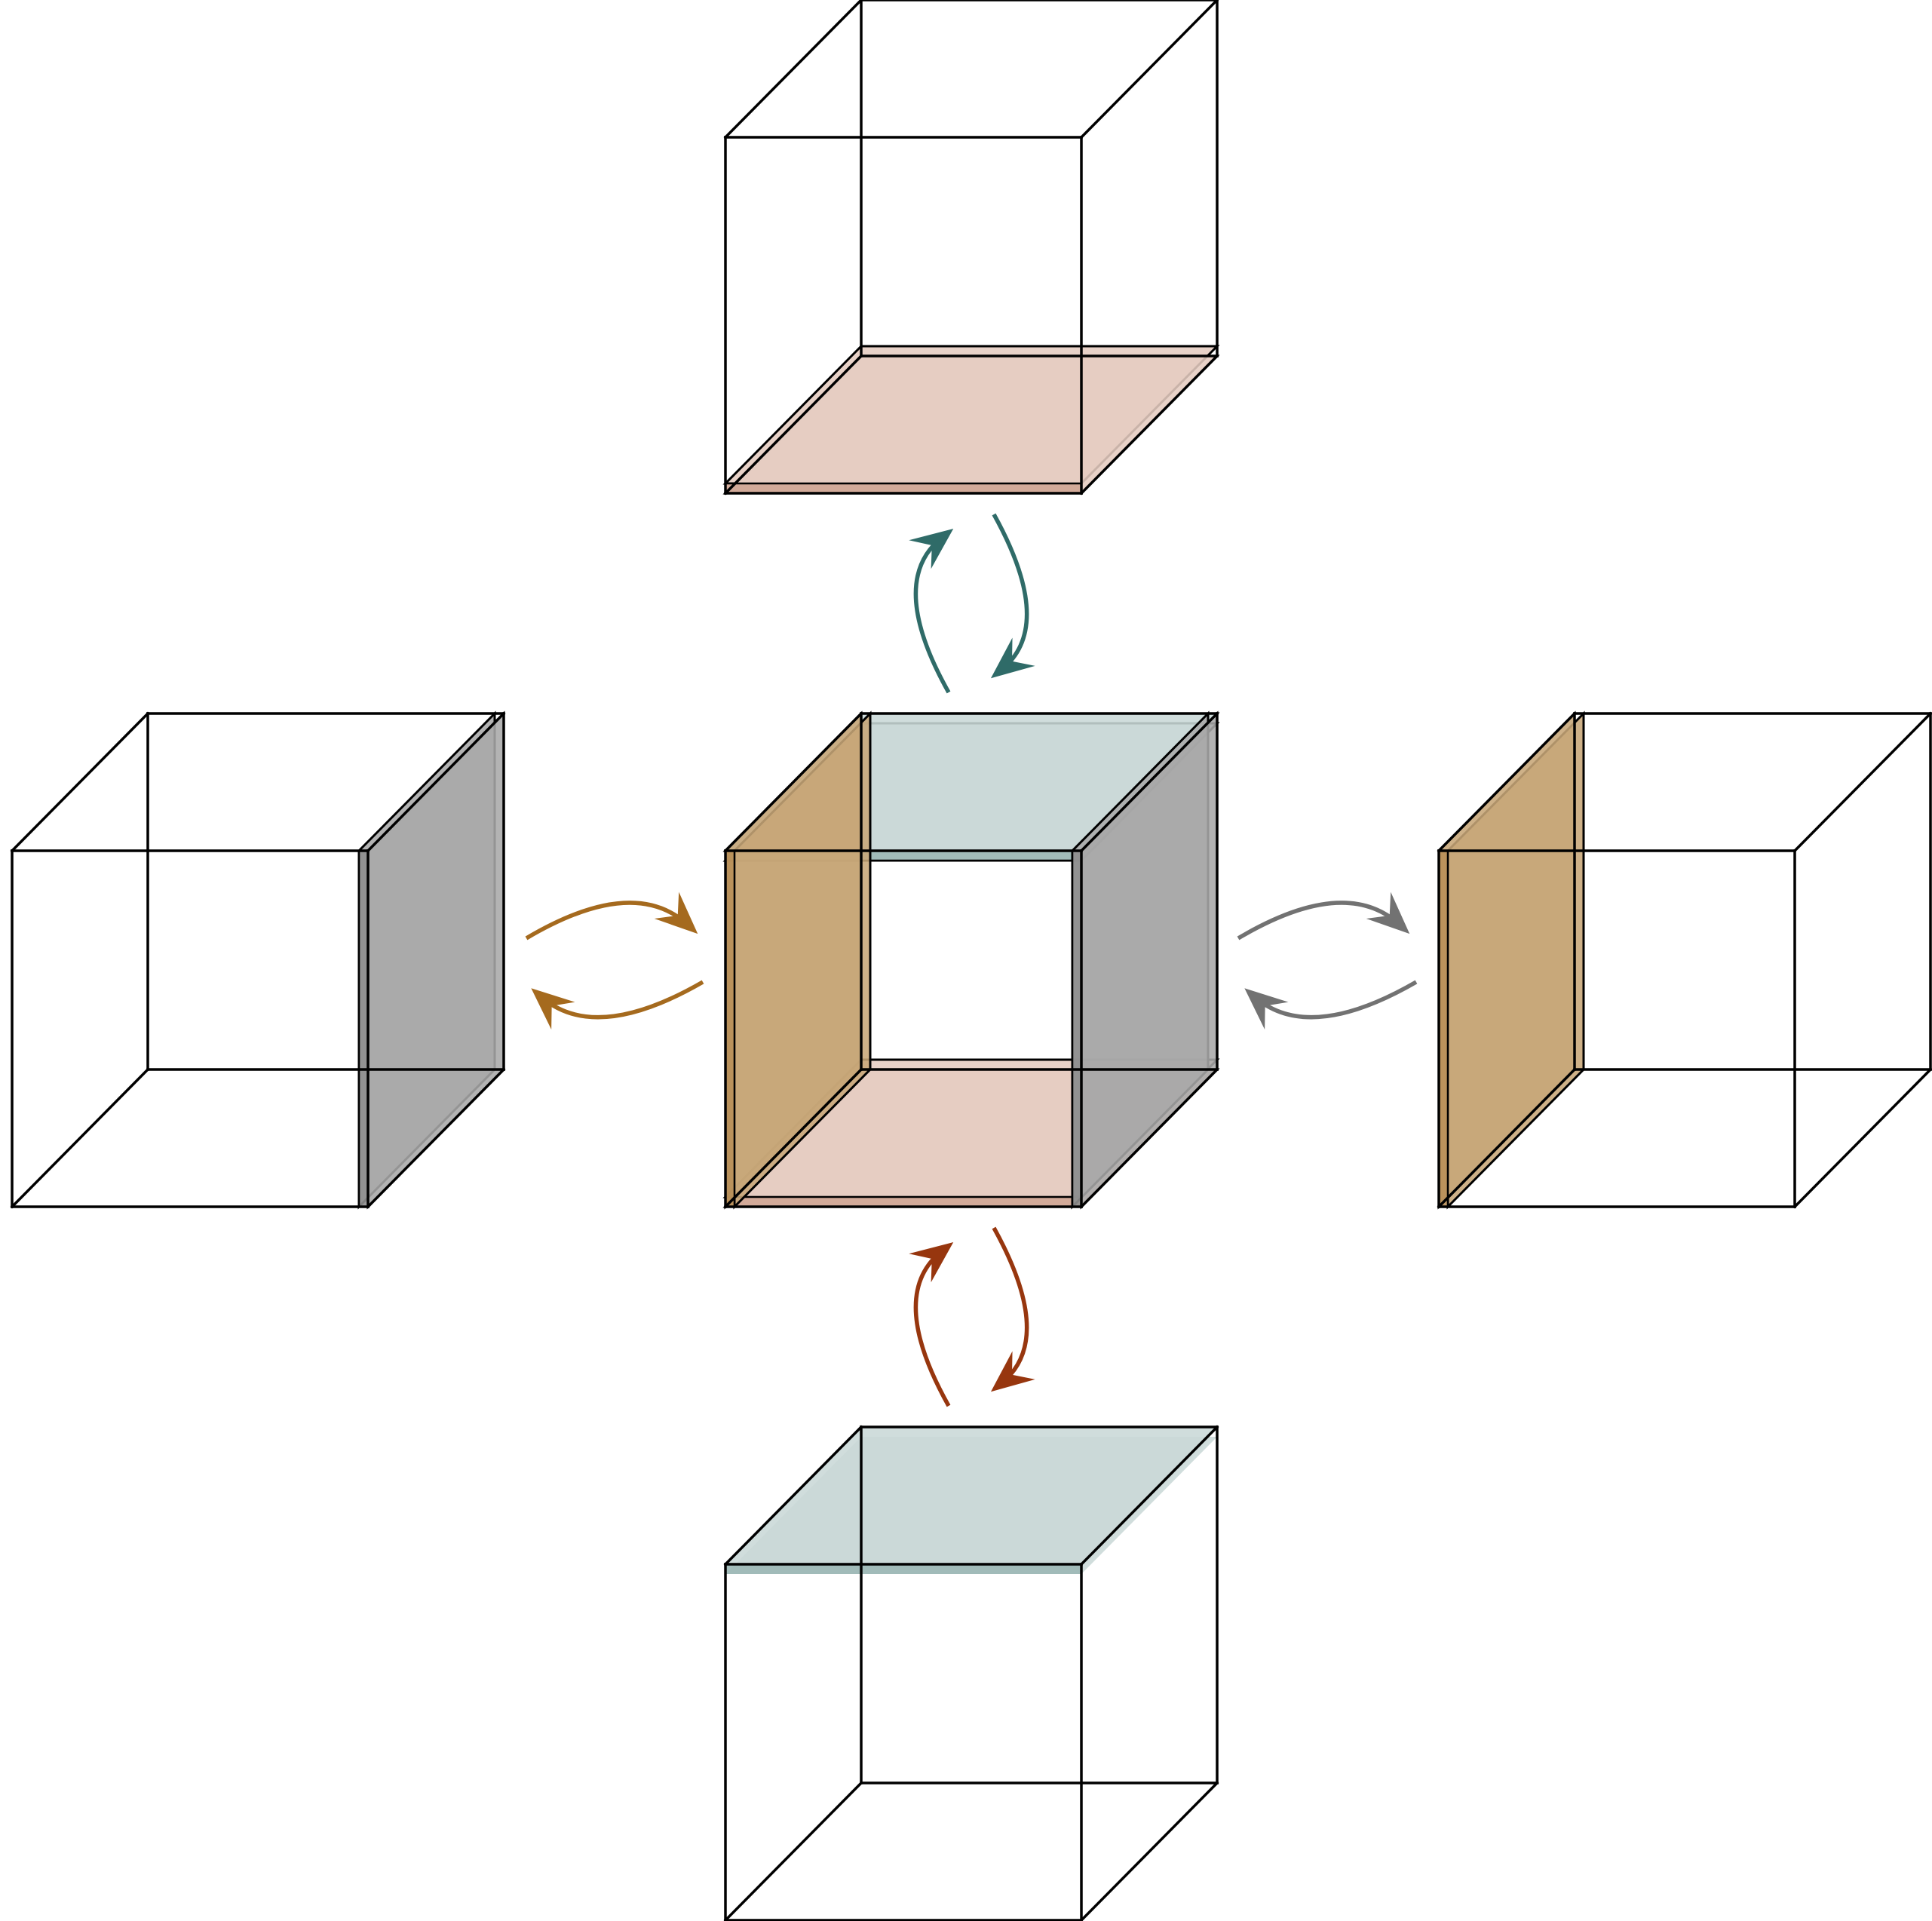  I want to click on center-bottom-face-thickness, so click(903, 1201).